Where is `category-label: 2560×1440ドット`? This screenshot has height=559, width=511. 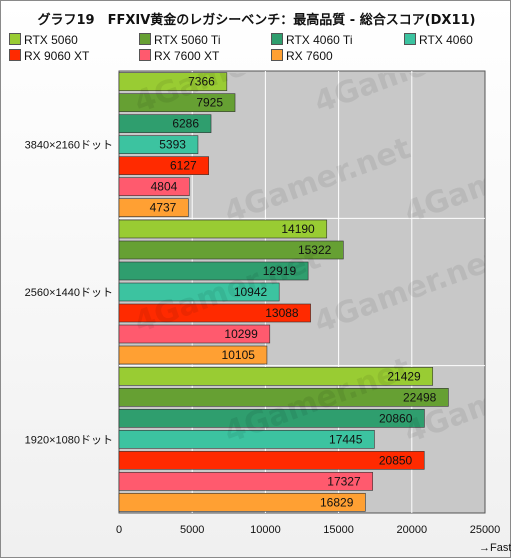 category-label: 2560×1440ドット is located at coordinates (69, 293).